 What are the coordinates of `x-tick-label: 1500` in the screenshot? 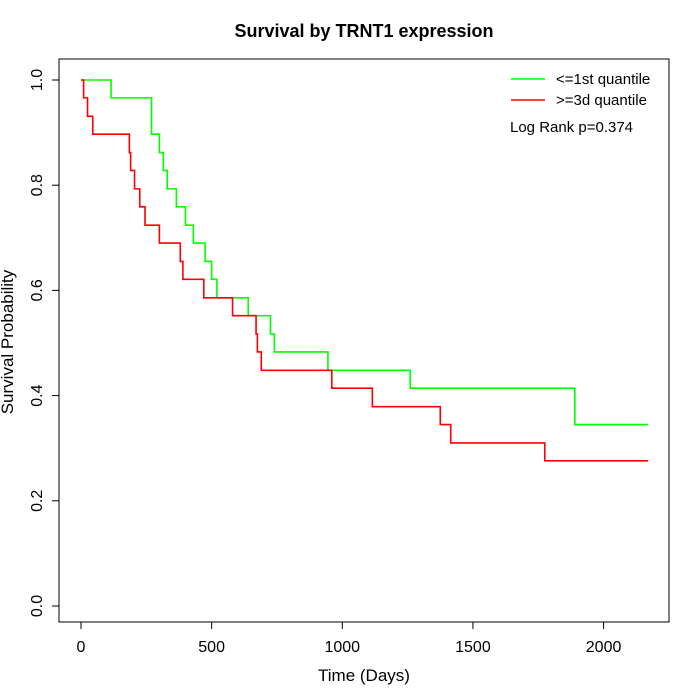 It's located at (473, 647).